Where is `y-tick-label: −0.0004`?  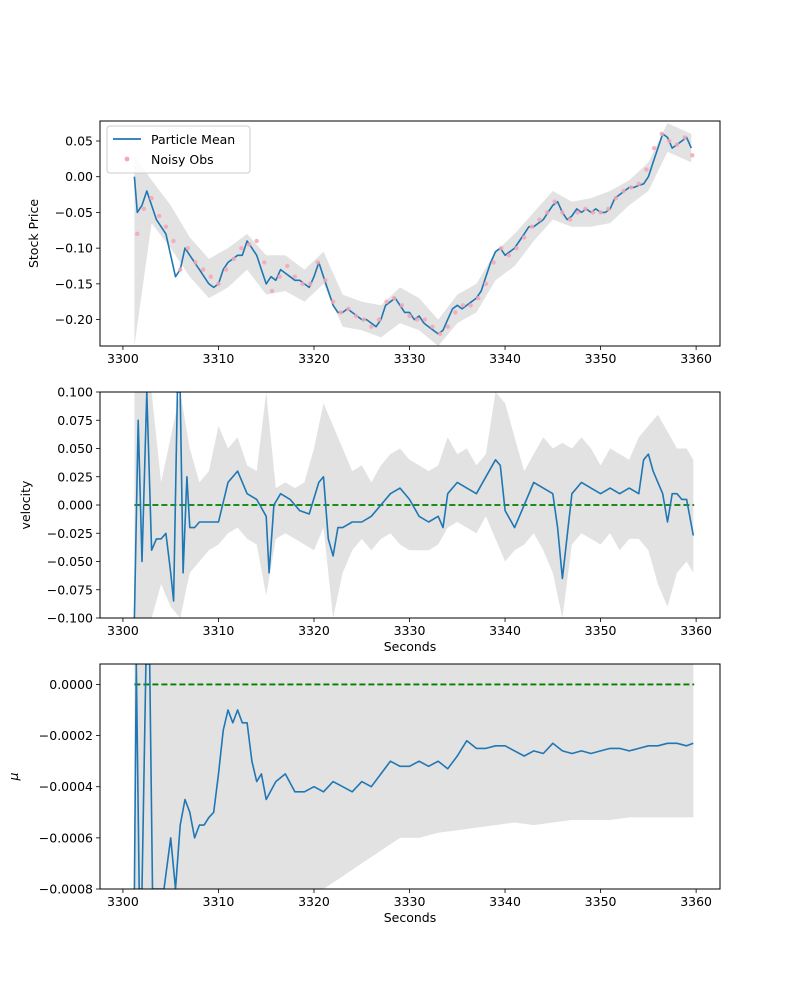
y-tick-label: −0.0004 is located at coordinates (66, 786).